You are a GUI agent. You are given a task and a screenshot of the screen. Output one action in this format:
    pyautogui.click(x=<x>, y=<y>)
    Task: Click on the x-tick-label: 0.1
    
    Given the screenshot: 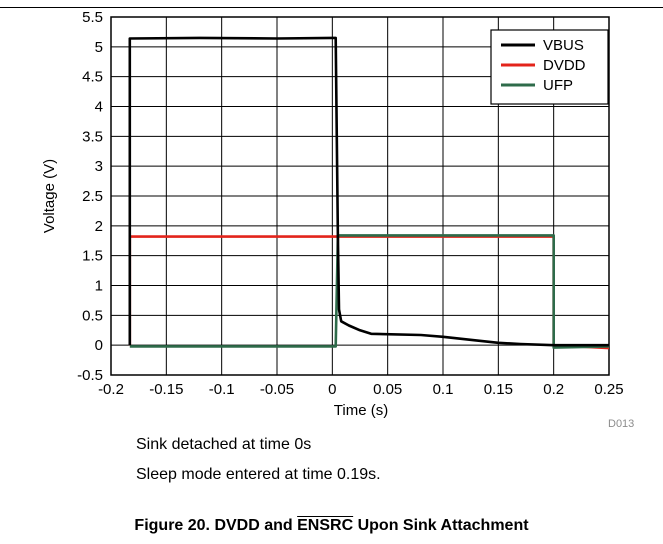 What is the action you would take?
    pyautogui.click(x=443, y=389)
    